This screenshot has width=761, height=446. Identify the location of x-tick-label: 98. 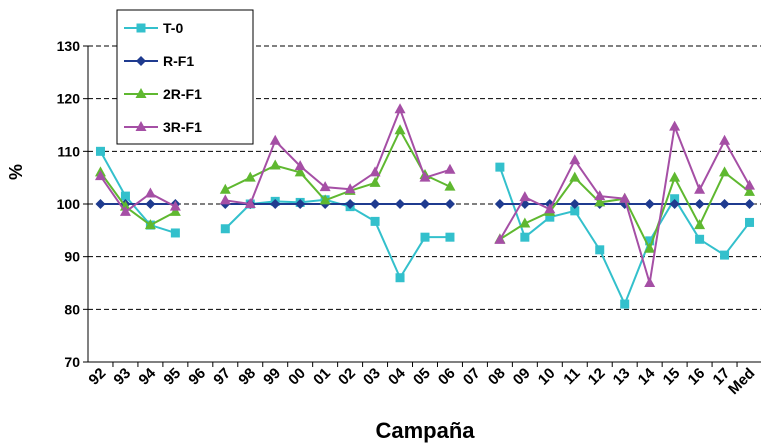
(247, 377).